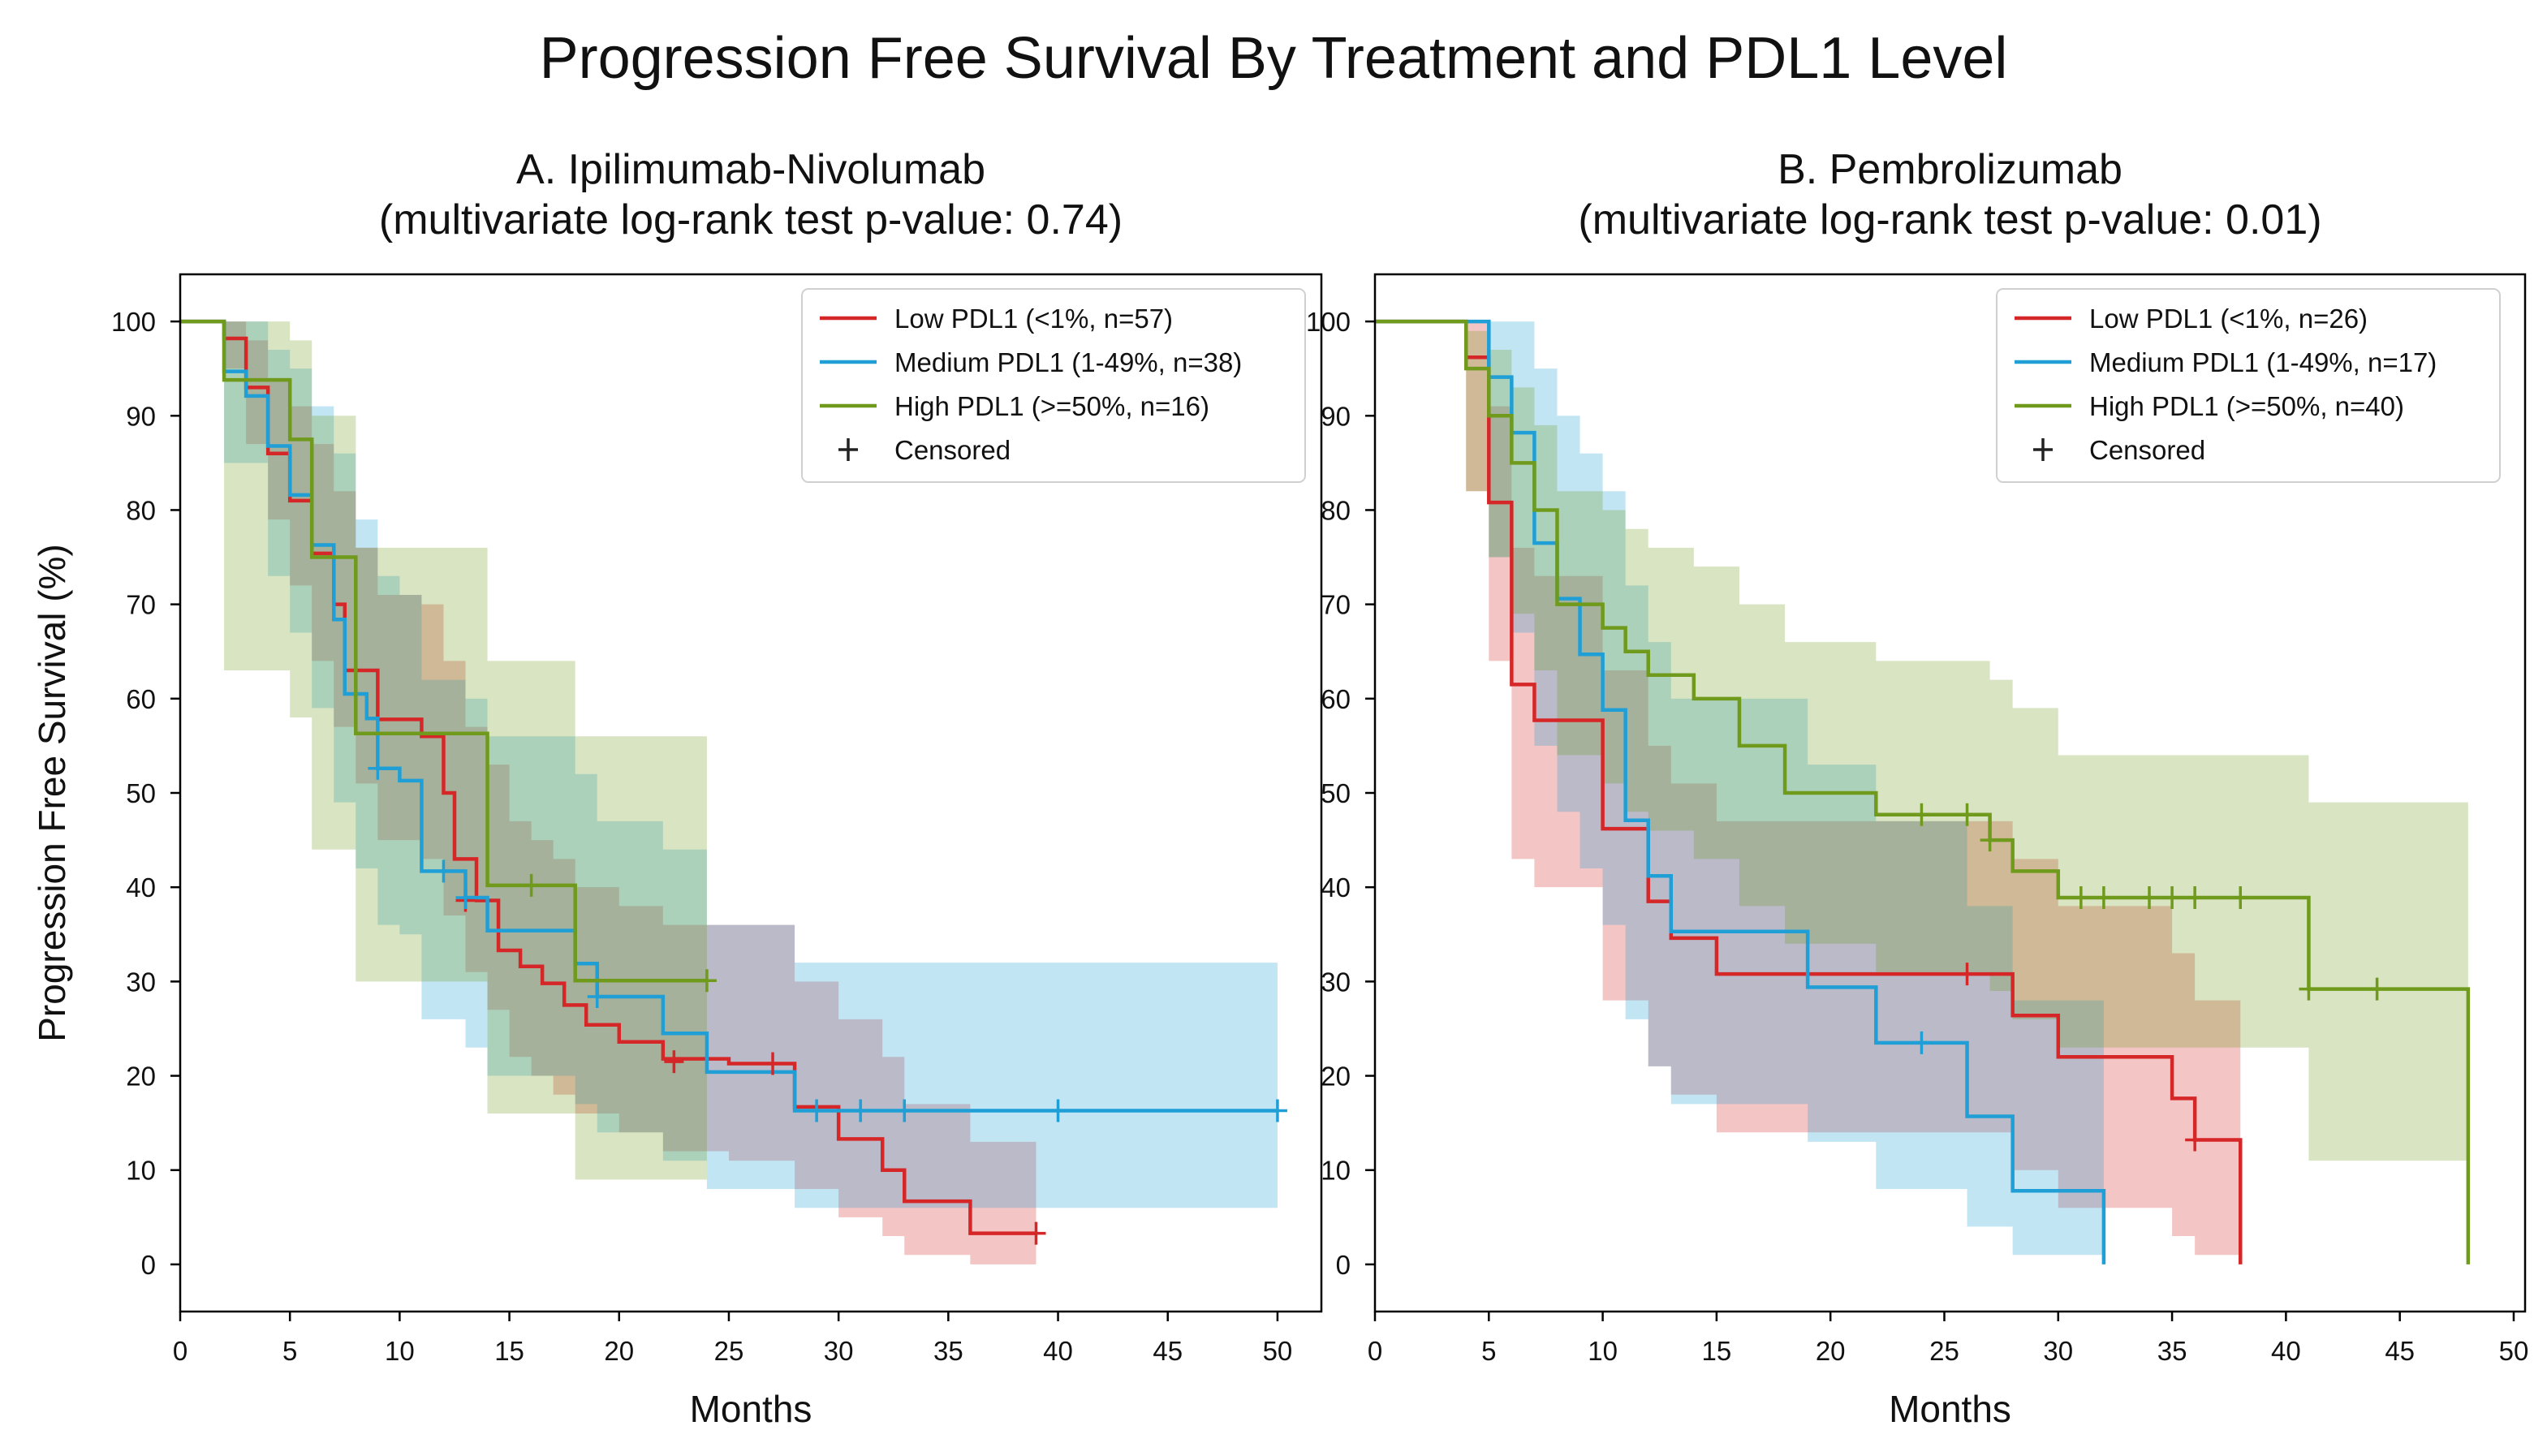  What do you see at coordinates (134, 322) in the screenshot?
I see `y-tick-label: 100` at bounding box center [134, 322].